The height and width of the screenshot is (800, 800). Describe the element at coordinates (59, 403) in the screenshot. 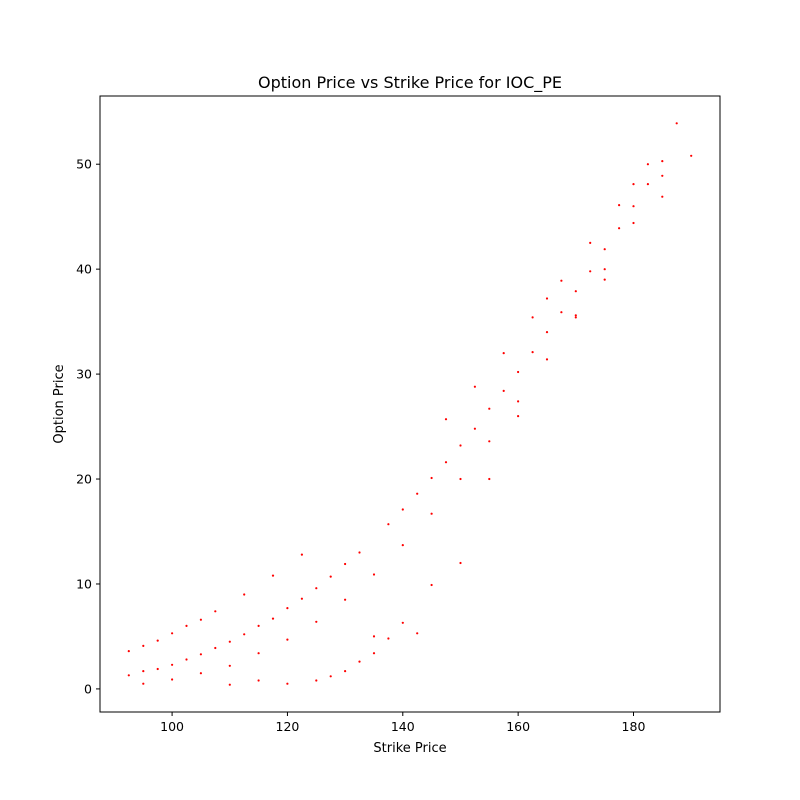

I see `y-axis-label: Option Price` at that location.